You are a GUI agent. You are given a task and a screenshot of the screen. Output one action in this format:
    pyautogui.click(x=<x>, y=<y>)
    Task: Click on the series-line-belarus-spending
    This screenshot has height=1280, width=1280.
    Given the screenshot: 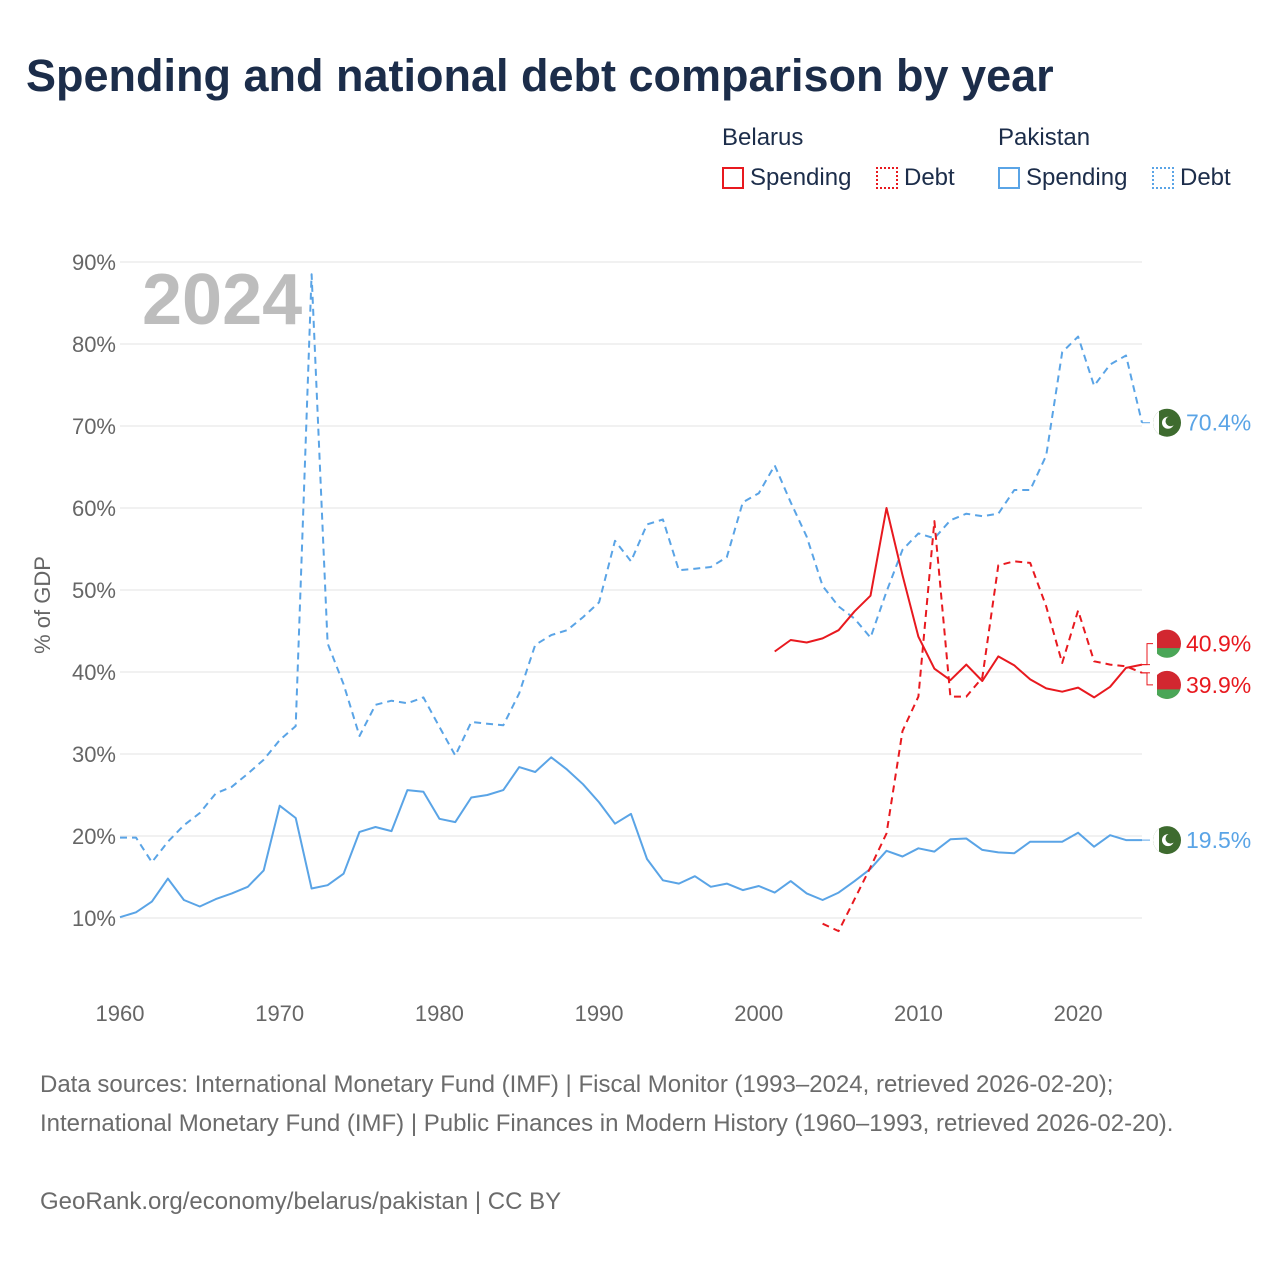 What is the action you would take?
    pyautogui.click(x=958, y=603)
    